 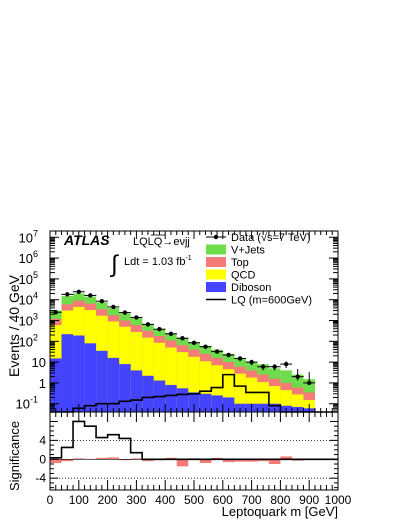 What do you see at coordinates (42, 459) in the screenshot?
I see `significance-y-tick-label: 0` at bounding box center [42, 459].